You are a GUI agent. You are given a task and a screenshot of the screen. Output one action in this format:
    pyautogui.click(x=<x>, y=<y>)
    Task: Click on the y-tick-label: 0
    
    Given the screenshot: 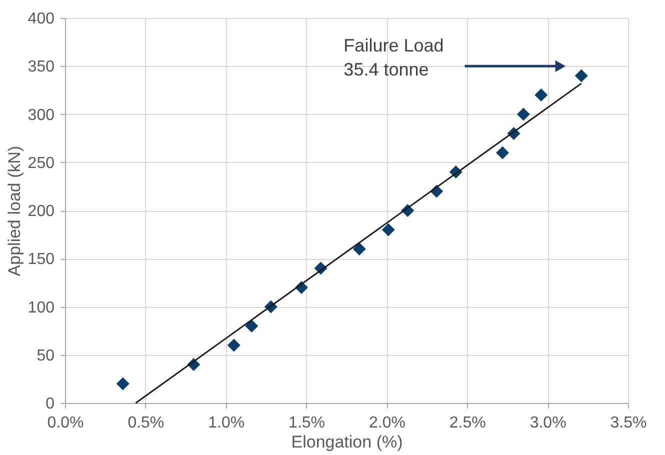 What is the action you would take?
    pyautogui.click(x=50, y=404)
    